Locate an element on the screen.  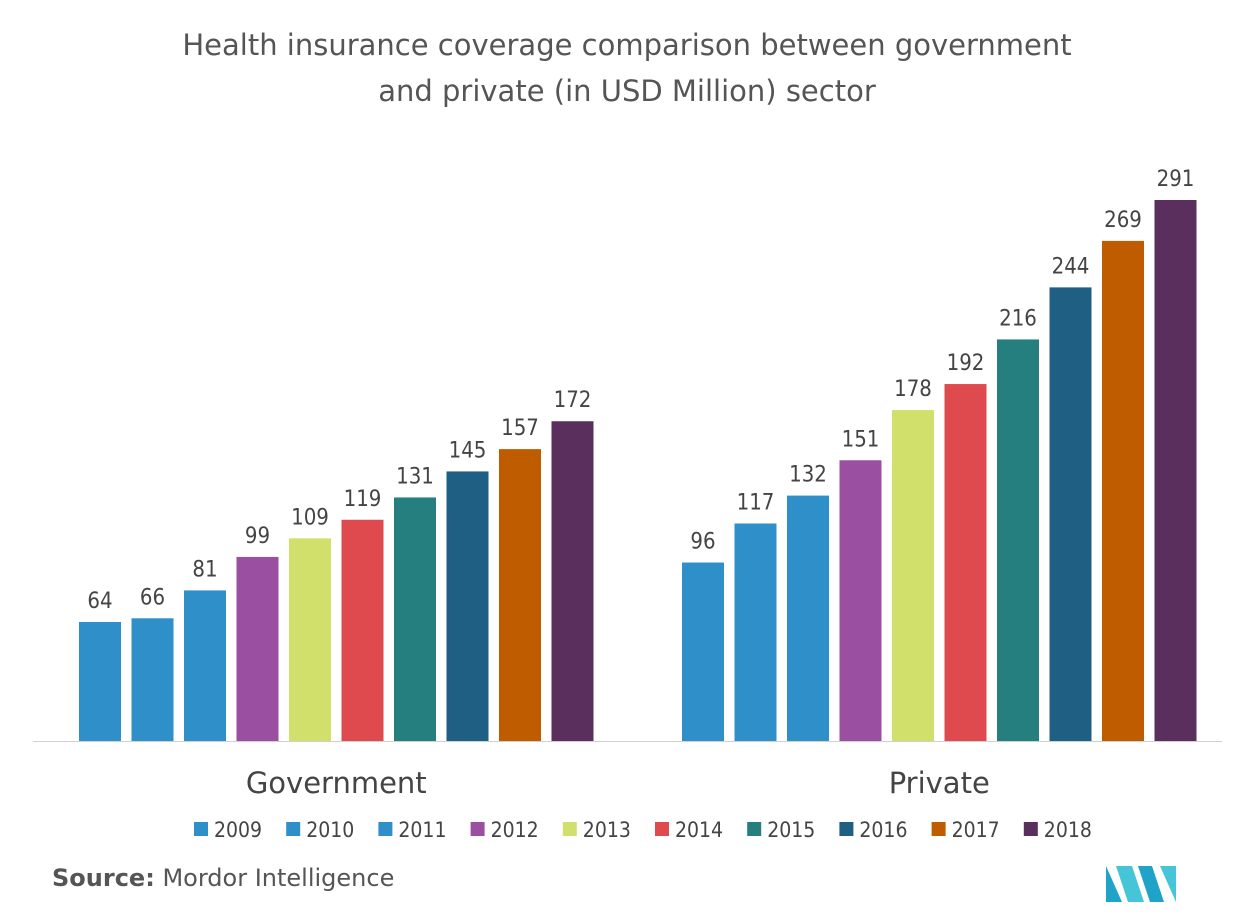
bar-private-2017 is located at coordinates (1123, 491).